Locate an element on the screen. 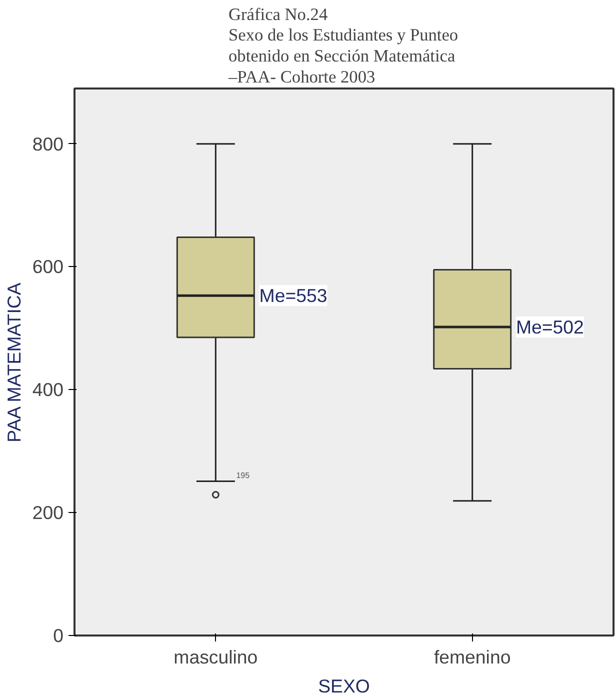 This screenshot has height=699, width=615. x-tick-label: femenino is located at coordinates (472, 657).